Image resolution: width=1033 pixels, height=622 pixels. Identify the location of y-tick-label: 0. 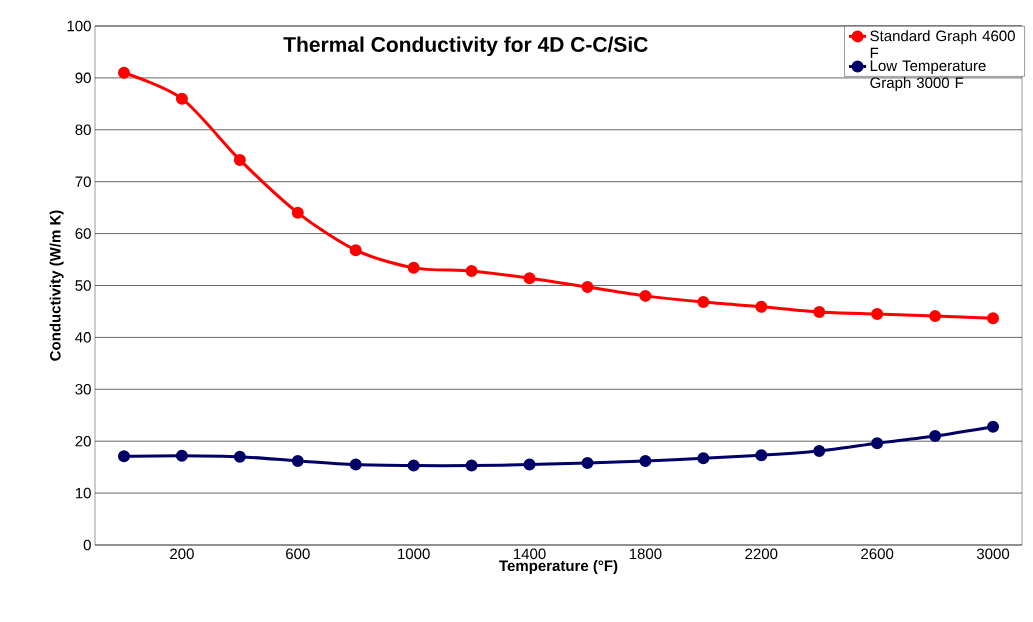
(87, 545).